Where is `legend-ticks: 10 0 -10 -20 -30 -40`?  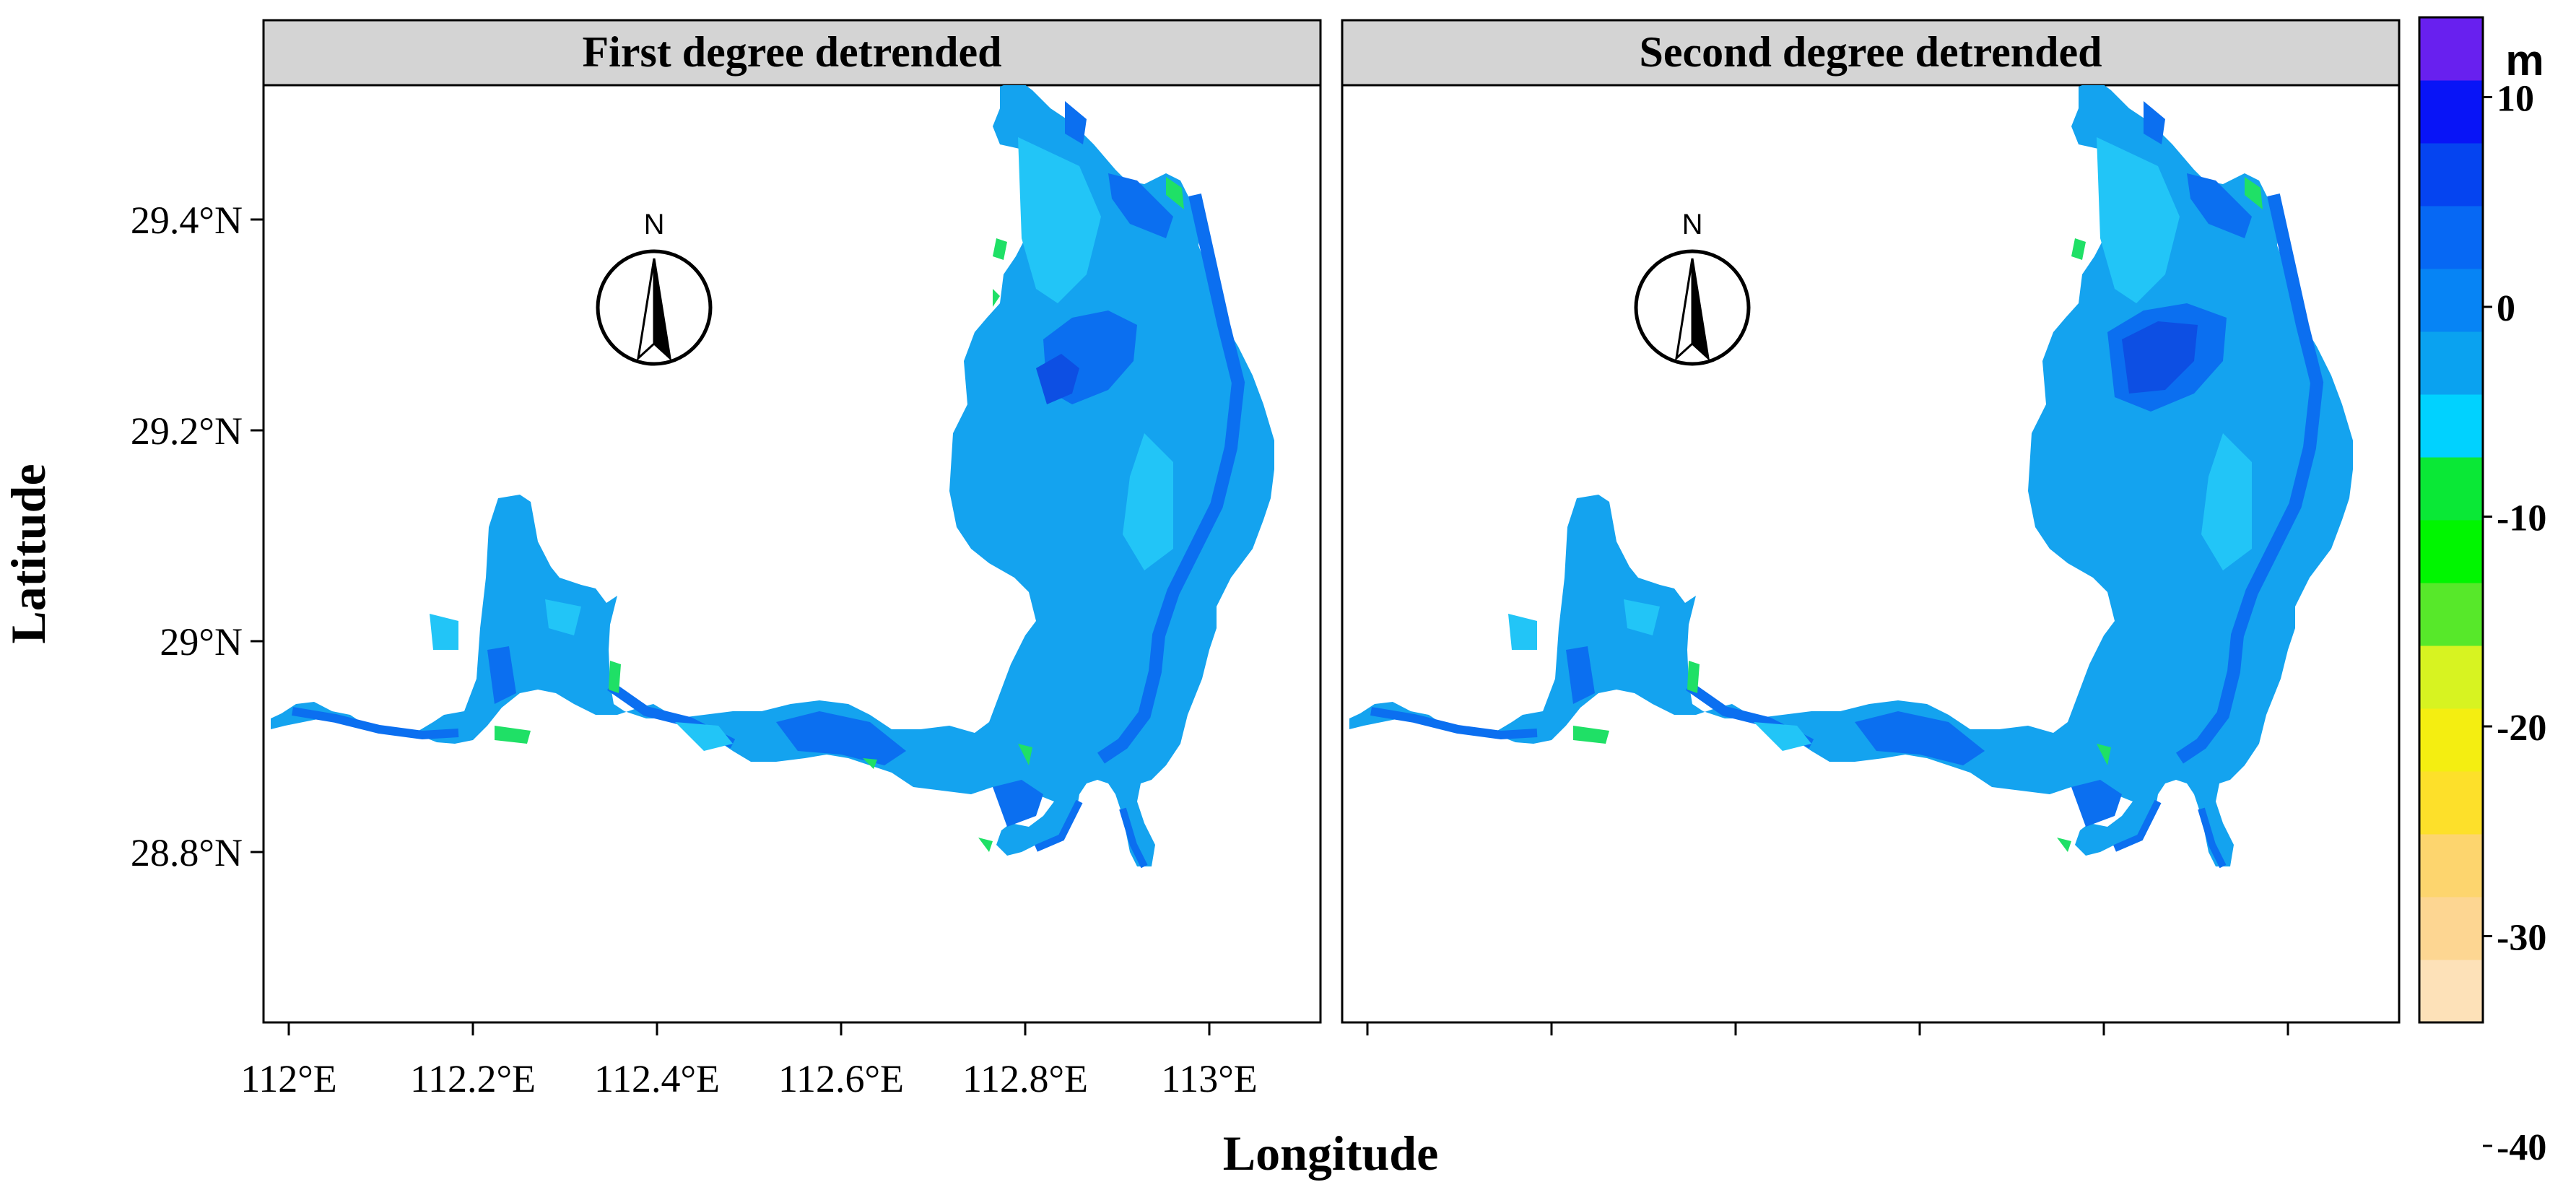
legend-ticks: 10 0 -10 -20 -30 -40 is located at coordinates (2514, 623).